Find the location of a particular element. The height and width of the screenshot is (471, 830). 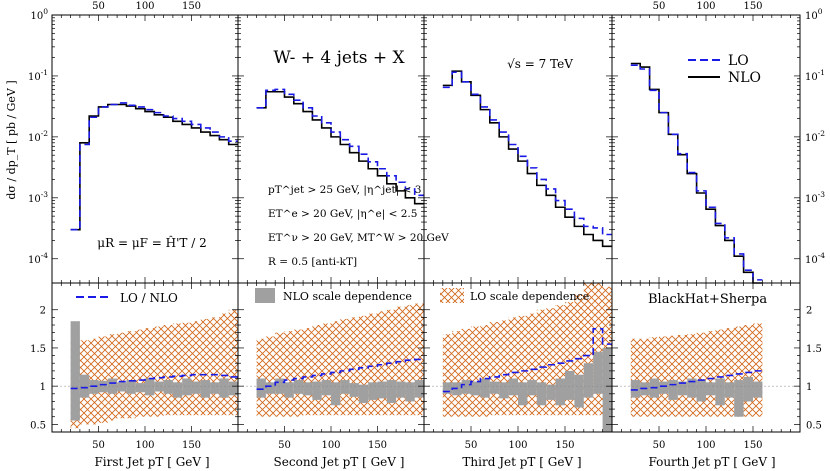

xlabel-second-jet: Second Jet pT [ GeV ] is located at coordinates (339, 462).